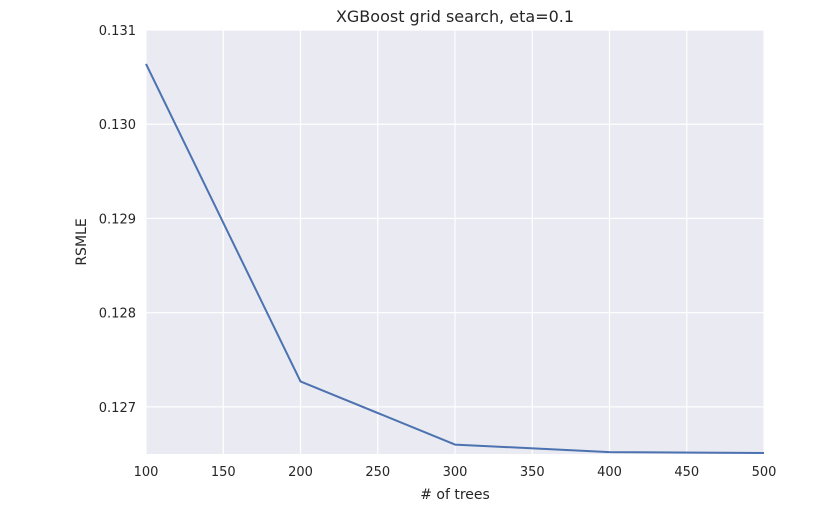 Image resolution: width=815 pixels, height=516 pixels. Describe the element at coordinates (82, 241) in the screenshot. I see `y-axis-title: RSMLE` at that location.